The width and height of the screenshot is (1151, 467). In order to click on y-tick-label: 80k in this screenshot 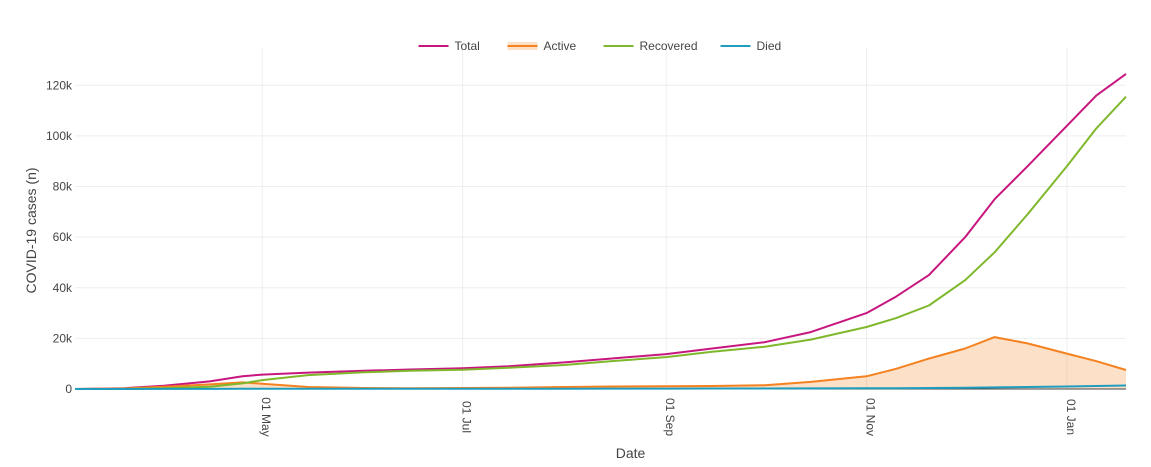, I will do `click(63, 187)`.